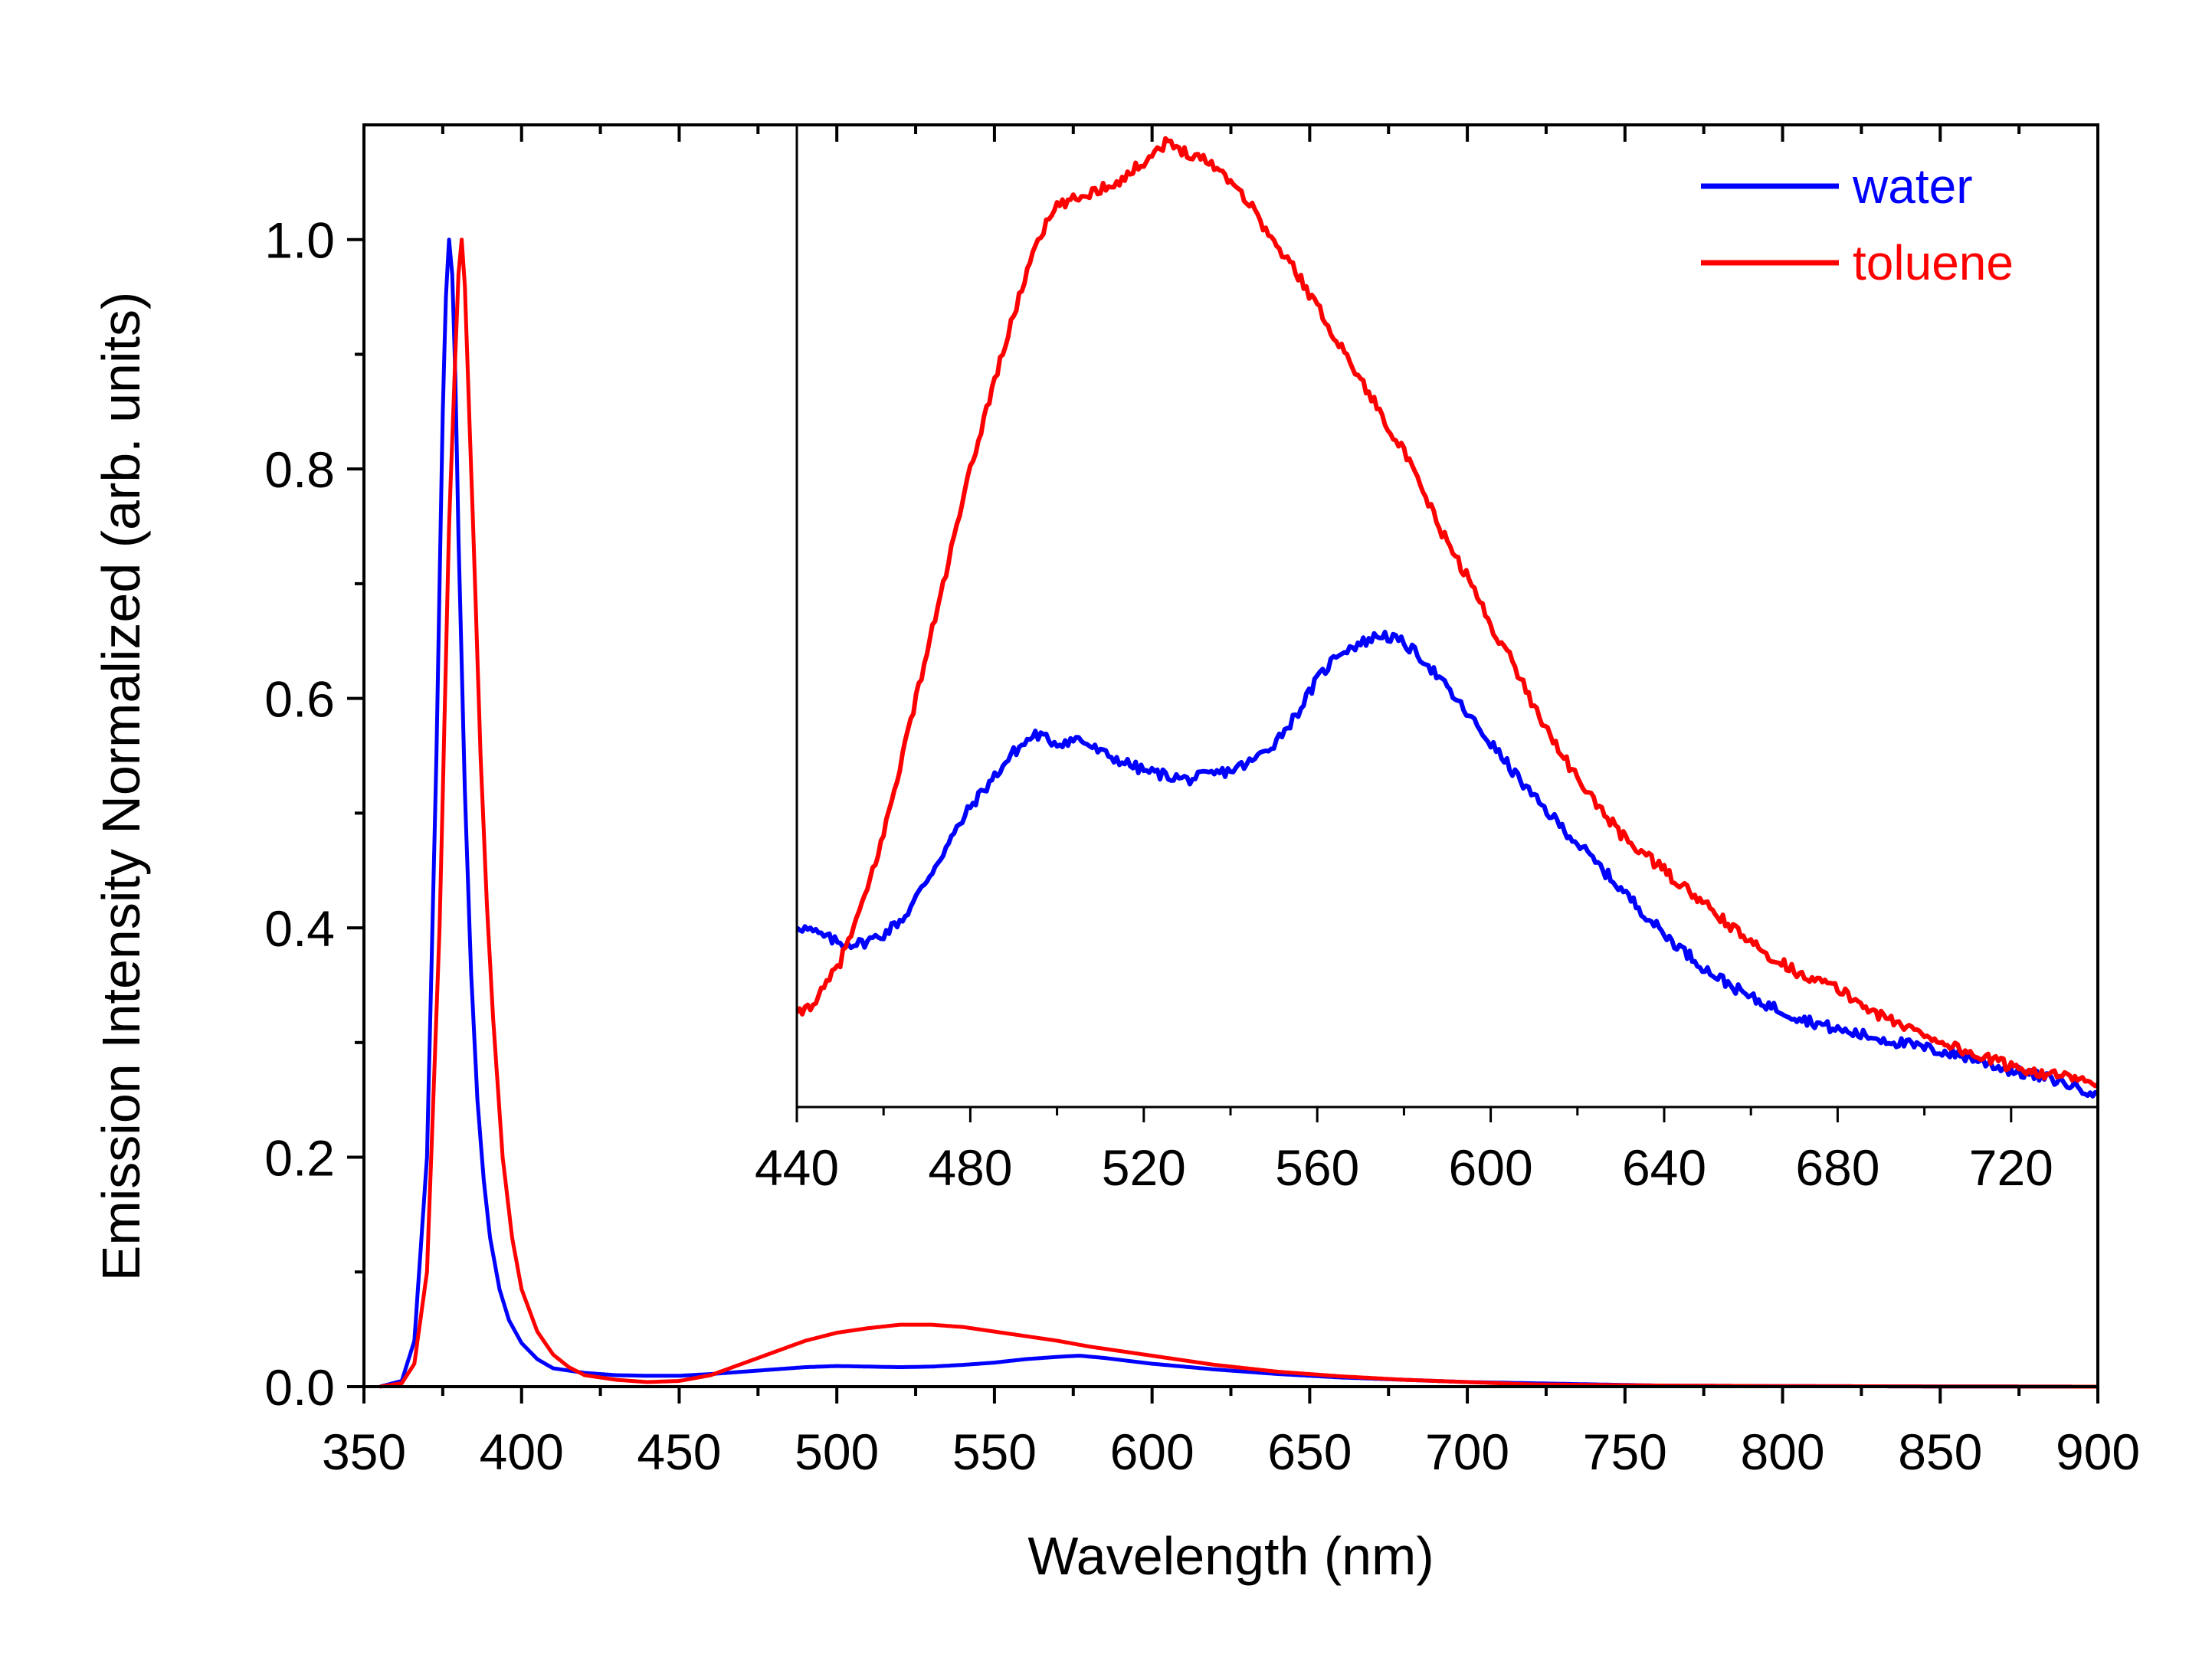 This screenshot has height=1664, width=2212. What do you see at coordinates (1934, 262) in the screenshot?
I see `legend-label: toluene` at bounding box center [1934, 262].